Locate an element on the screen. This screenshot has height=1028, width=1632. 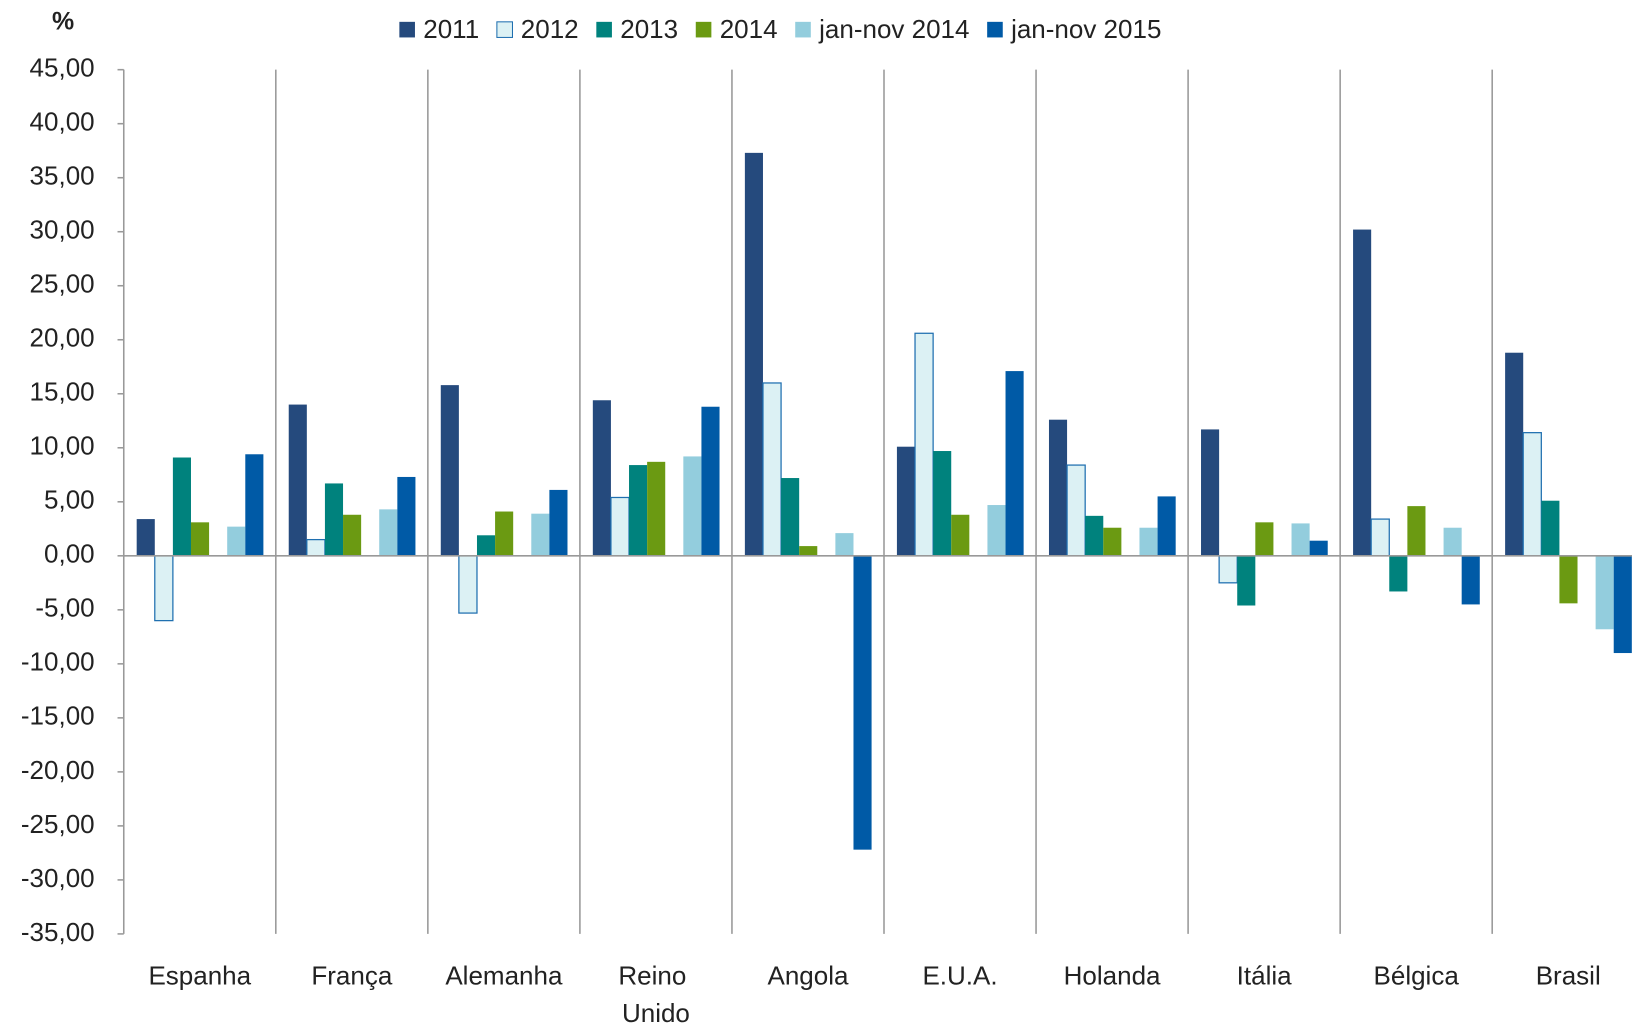
legend-label: 2013 is located at coordinates (649, 29).